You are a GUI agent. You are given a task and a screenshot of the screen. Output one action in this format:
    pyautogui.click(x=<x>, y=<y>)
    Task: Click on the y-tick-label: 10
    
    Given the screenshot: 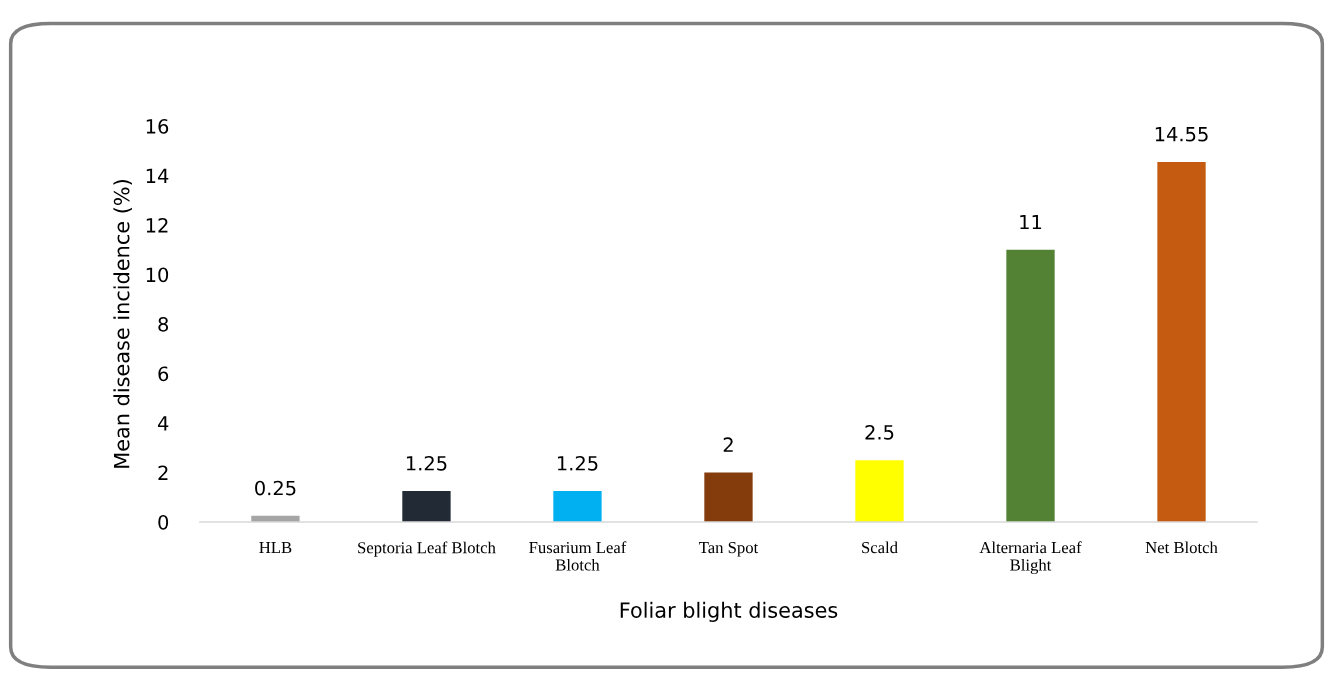 What is the action you would take?
    pyautogui.click(x=157, y=275)
    